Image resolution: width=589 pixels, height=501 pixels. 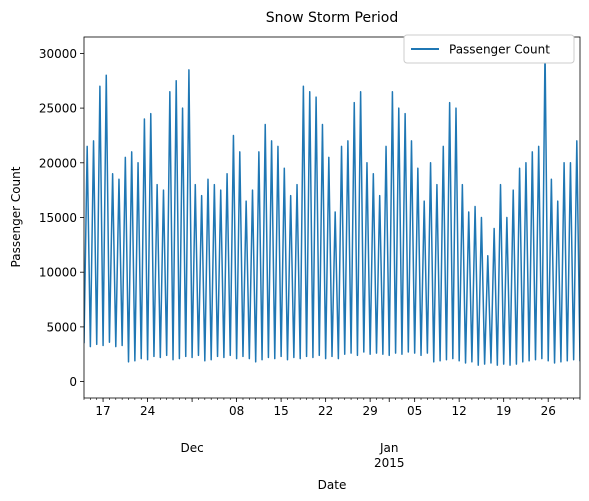 I want to click on x-year-label: 2015, so click(x=389, y=463).